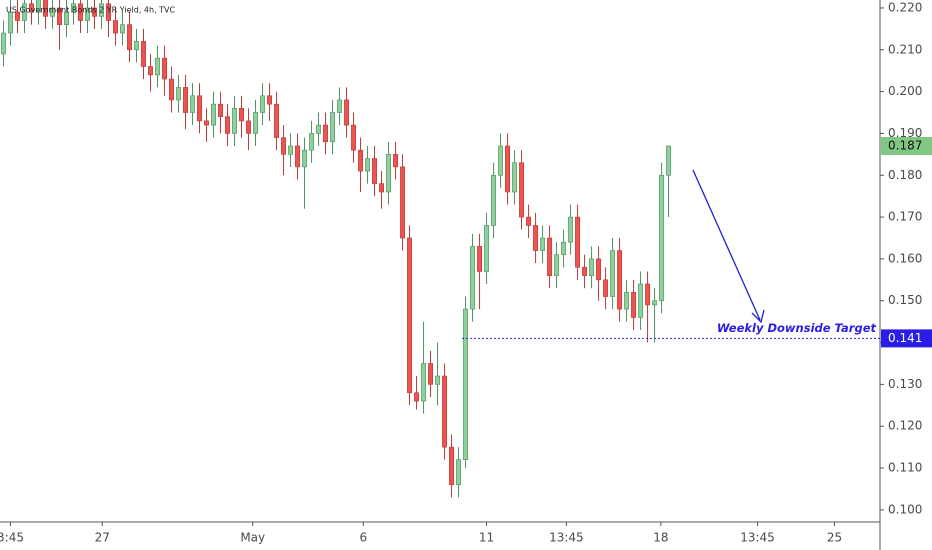  Describe the element at coordinates (486, 538) in the screenshot. I see `x-tick-label: 11` at that location.